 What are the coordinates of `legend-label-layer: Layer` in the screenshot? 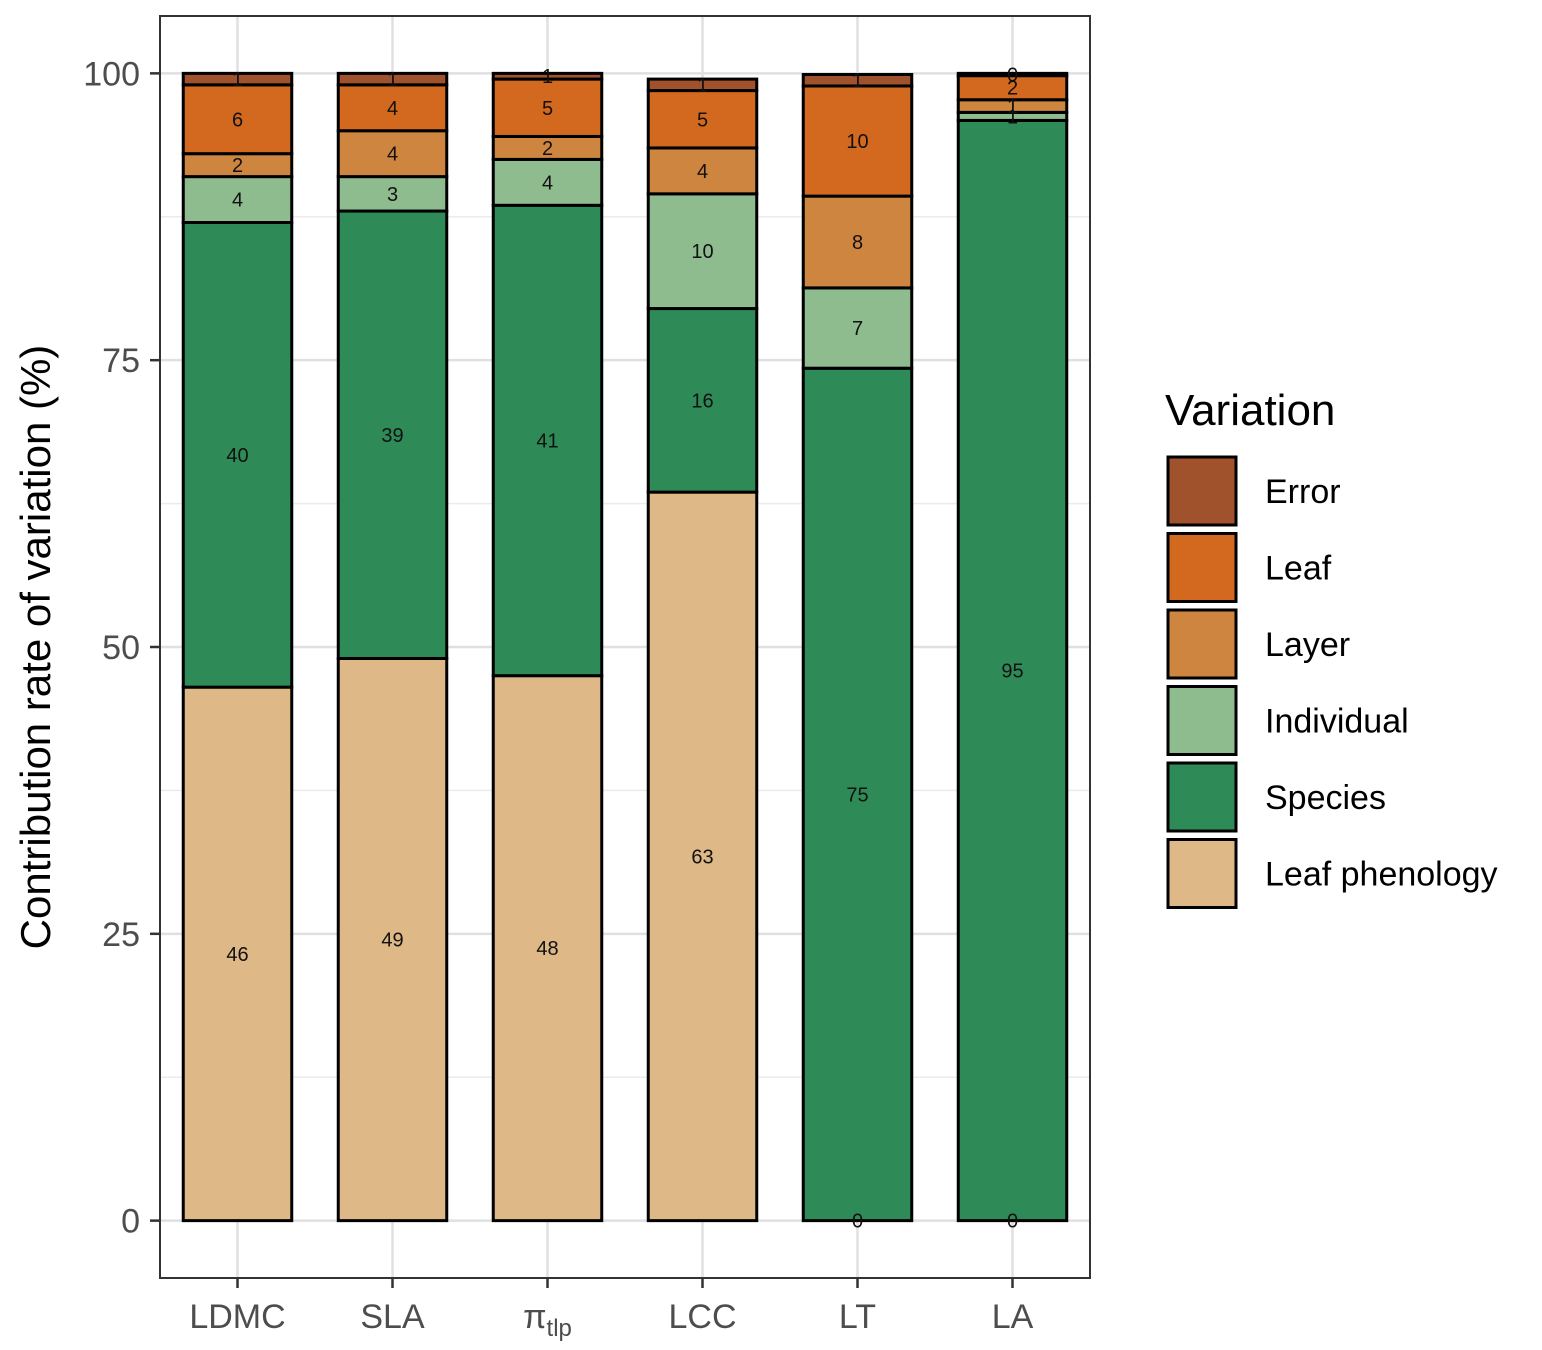 It's located at (1307, 645).